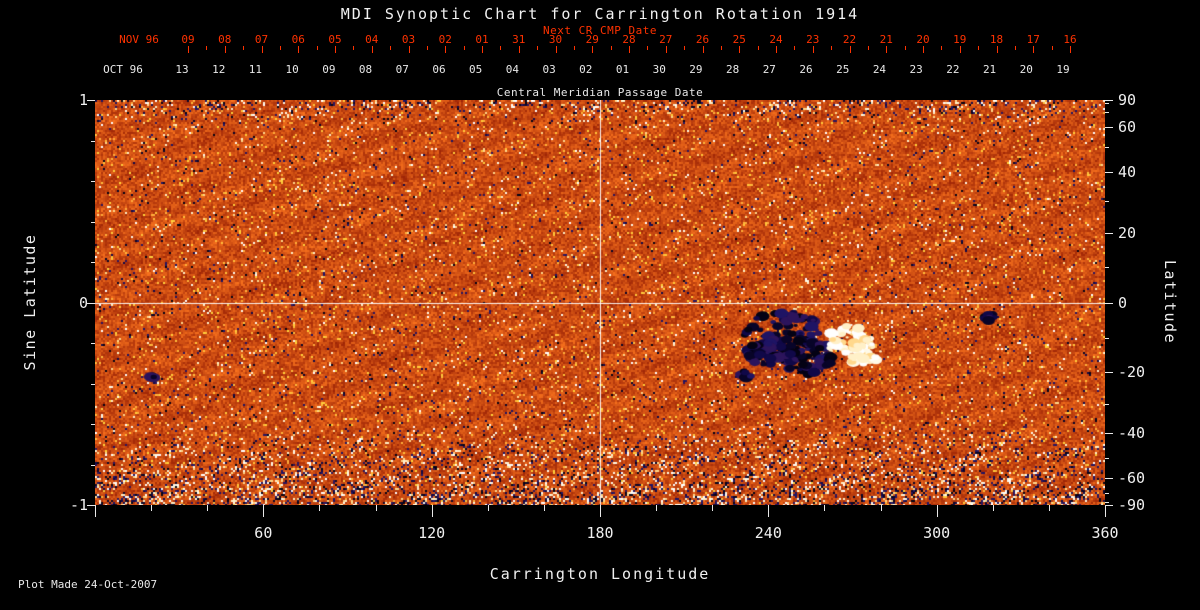  I want to click on latitude-tick-label: -90, so click(1132, 505).